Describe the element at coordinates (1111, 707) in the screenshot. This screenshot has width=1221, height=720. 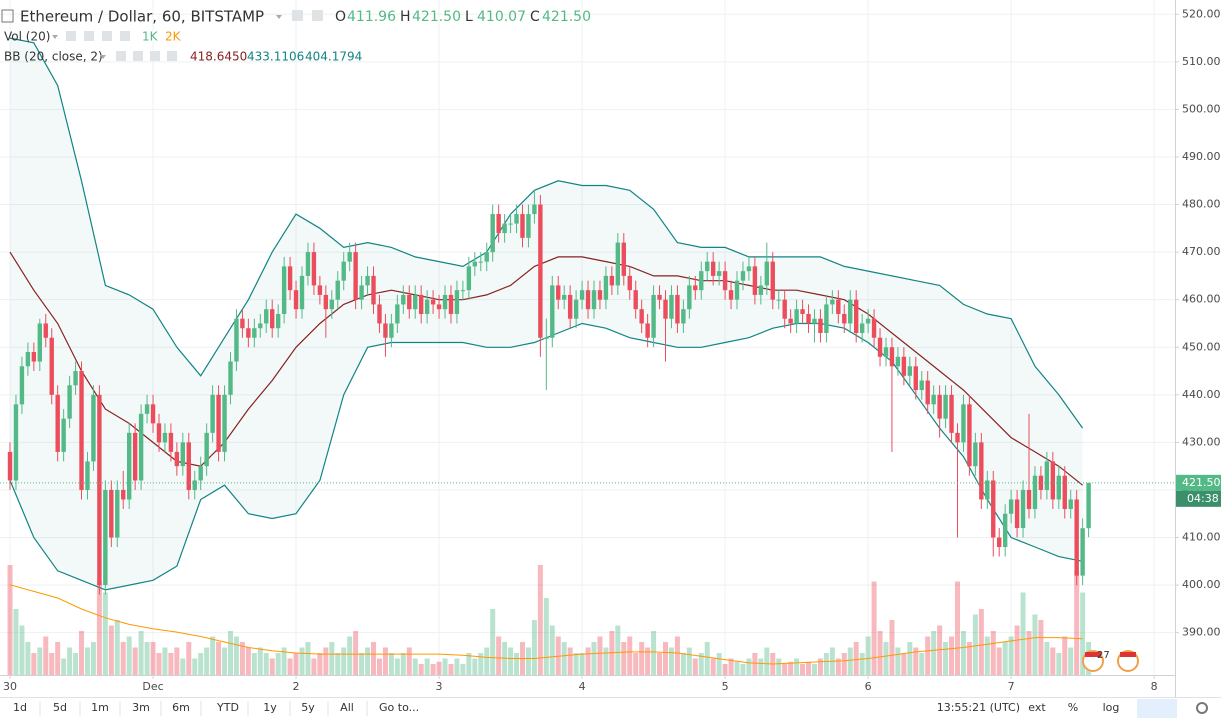
I see `option-button: log` at that location.